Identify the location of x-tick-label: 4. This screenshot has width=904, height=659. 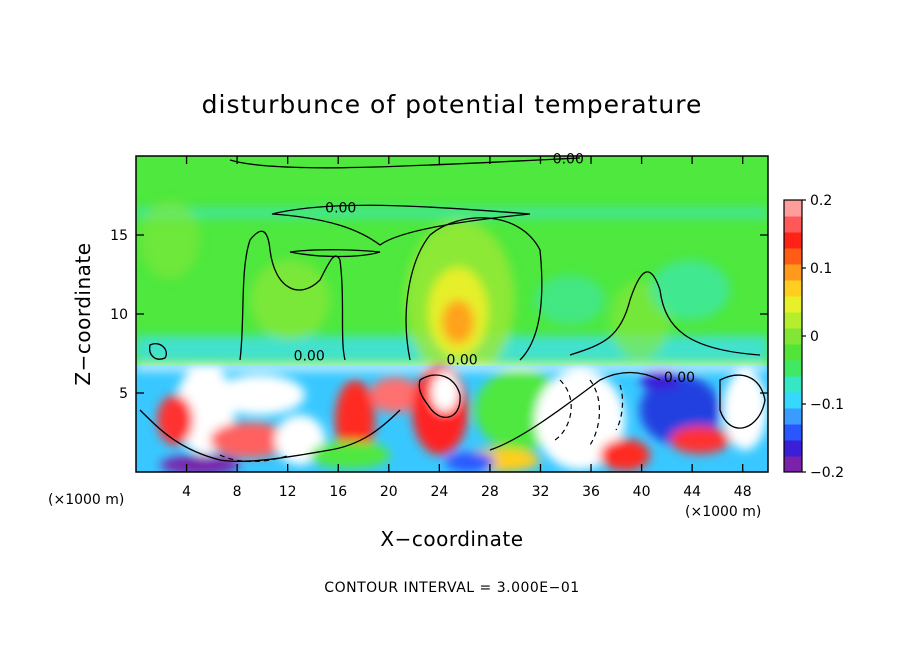
(186, 492).